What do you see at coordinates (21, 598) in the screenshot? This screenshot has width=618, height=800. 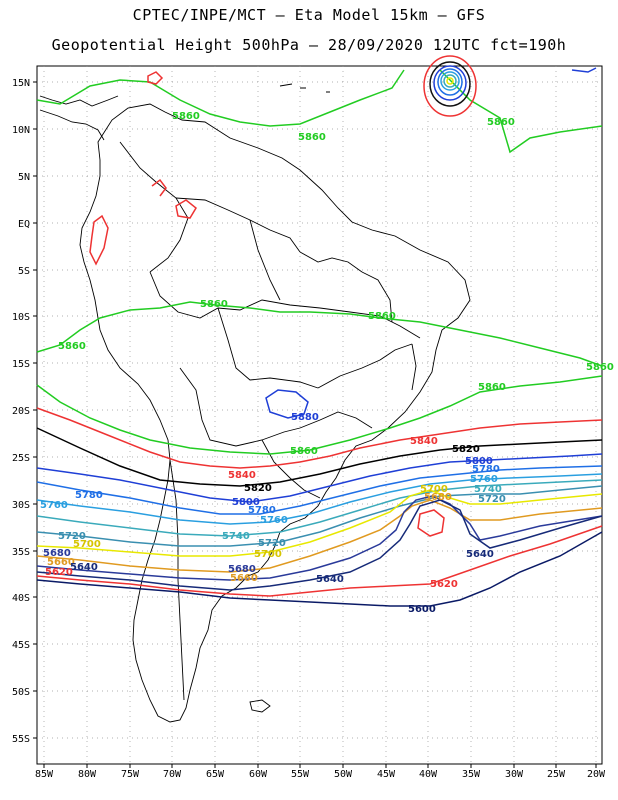 I see `lat-label: 40S` at bounding box center [21, 598].